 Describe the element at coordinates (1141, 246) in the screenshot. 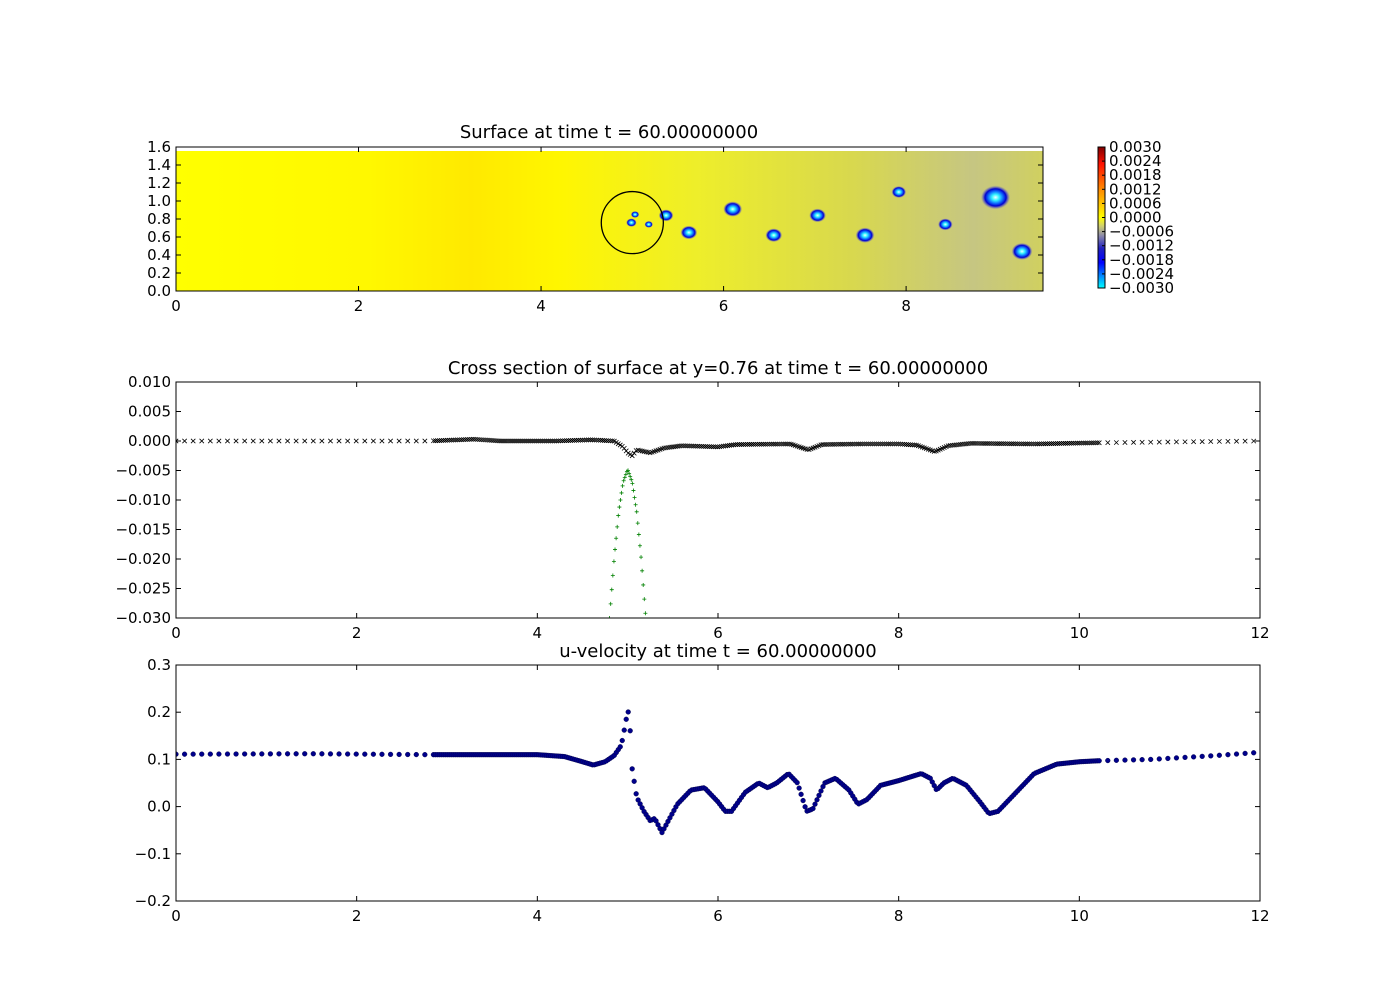

I see `colorbar-tick-label: −0.0012` at that location.